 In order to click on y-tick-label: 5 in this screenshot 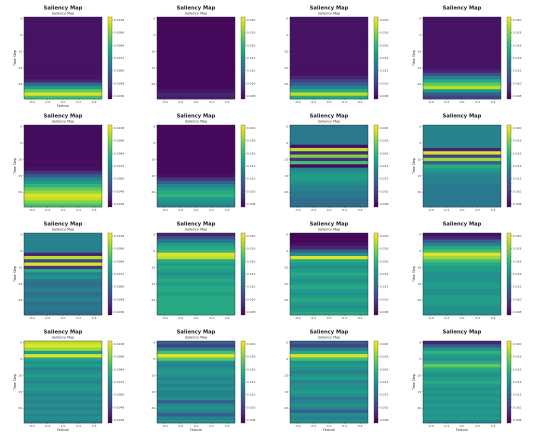, I will do `click(21, 143)`.